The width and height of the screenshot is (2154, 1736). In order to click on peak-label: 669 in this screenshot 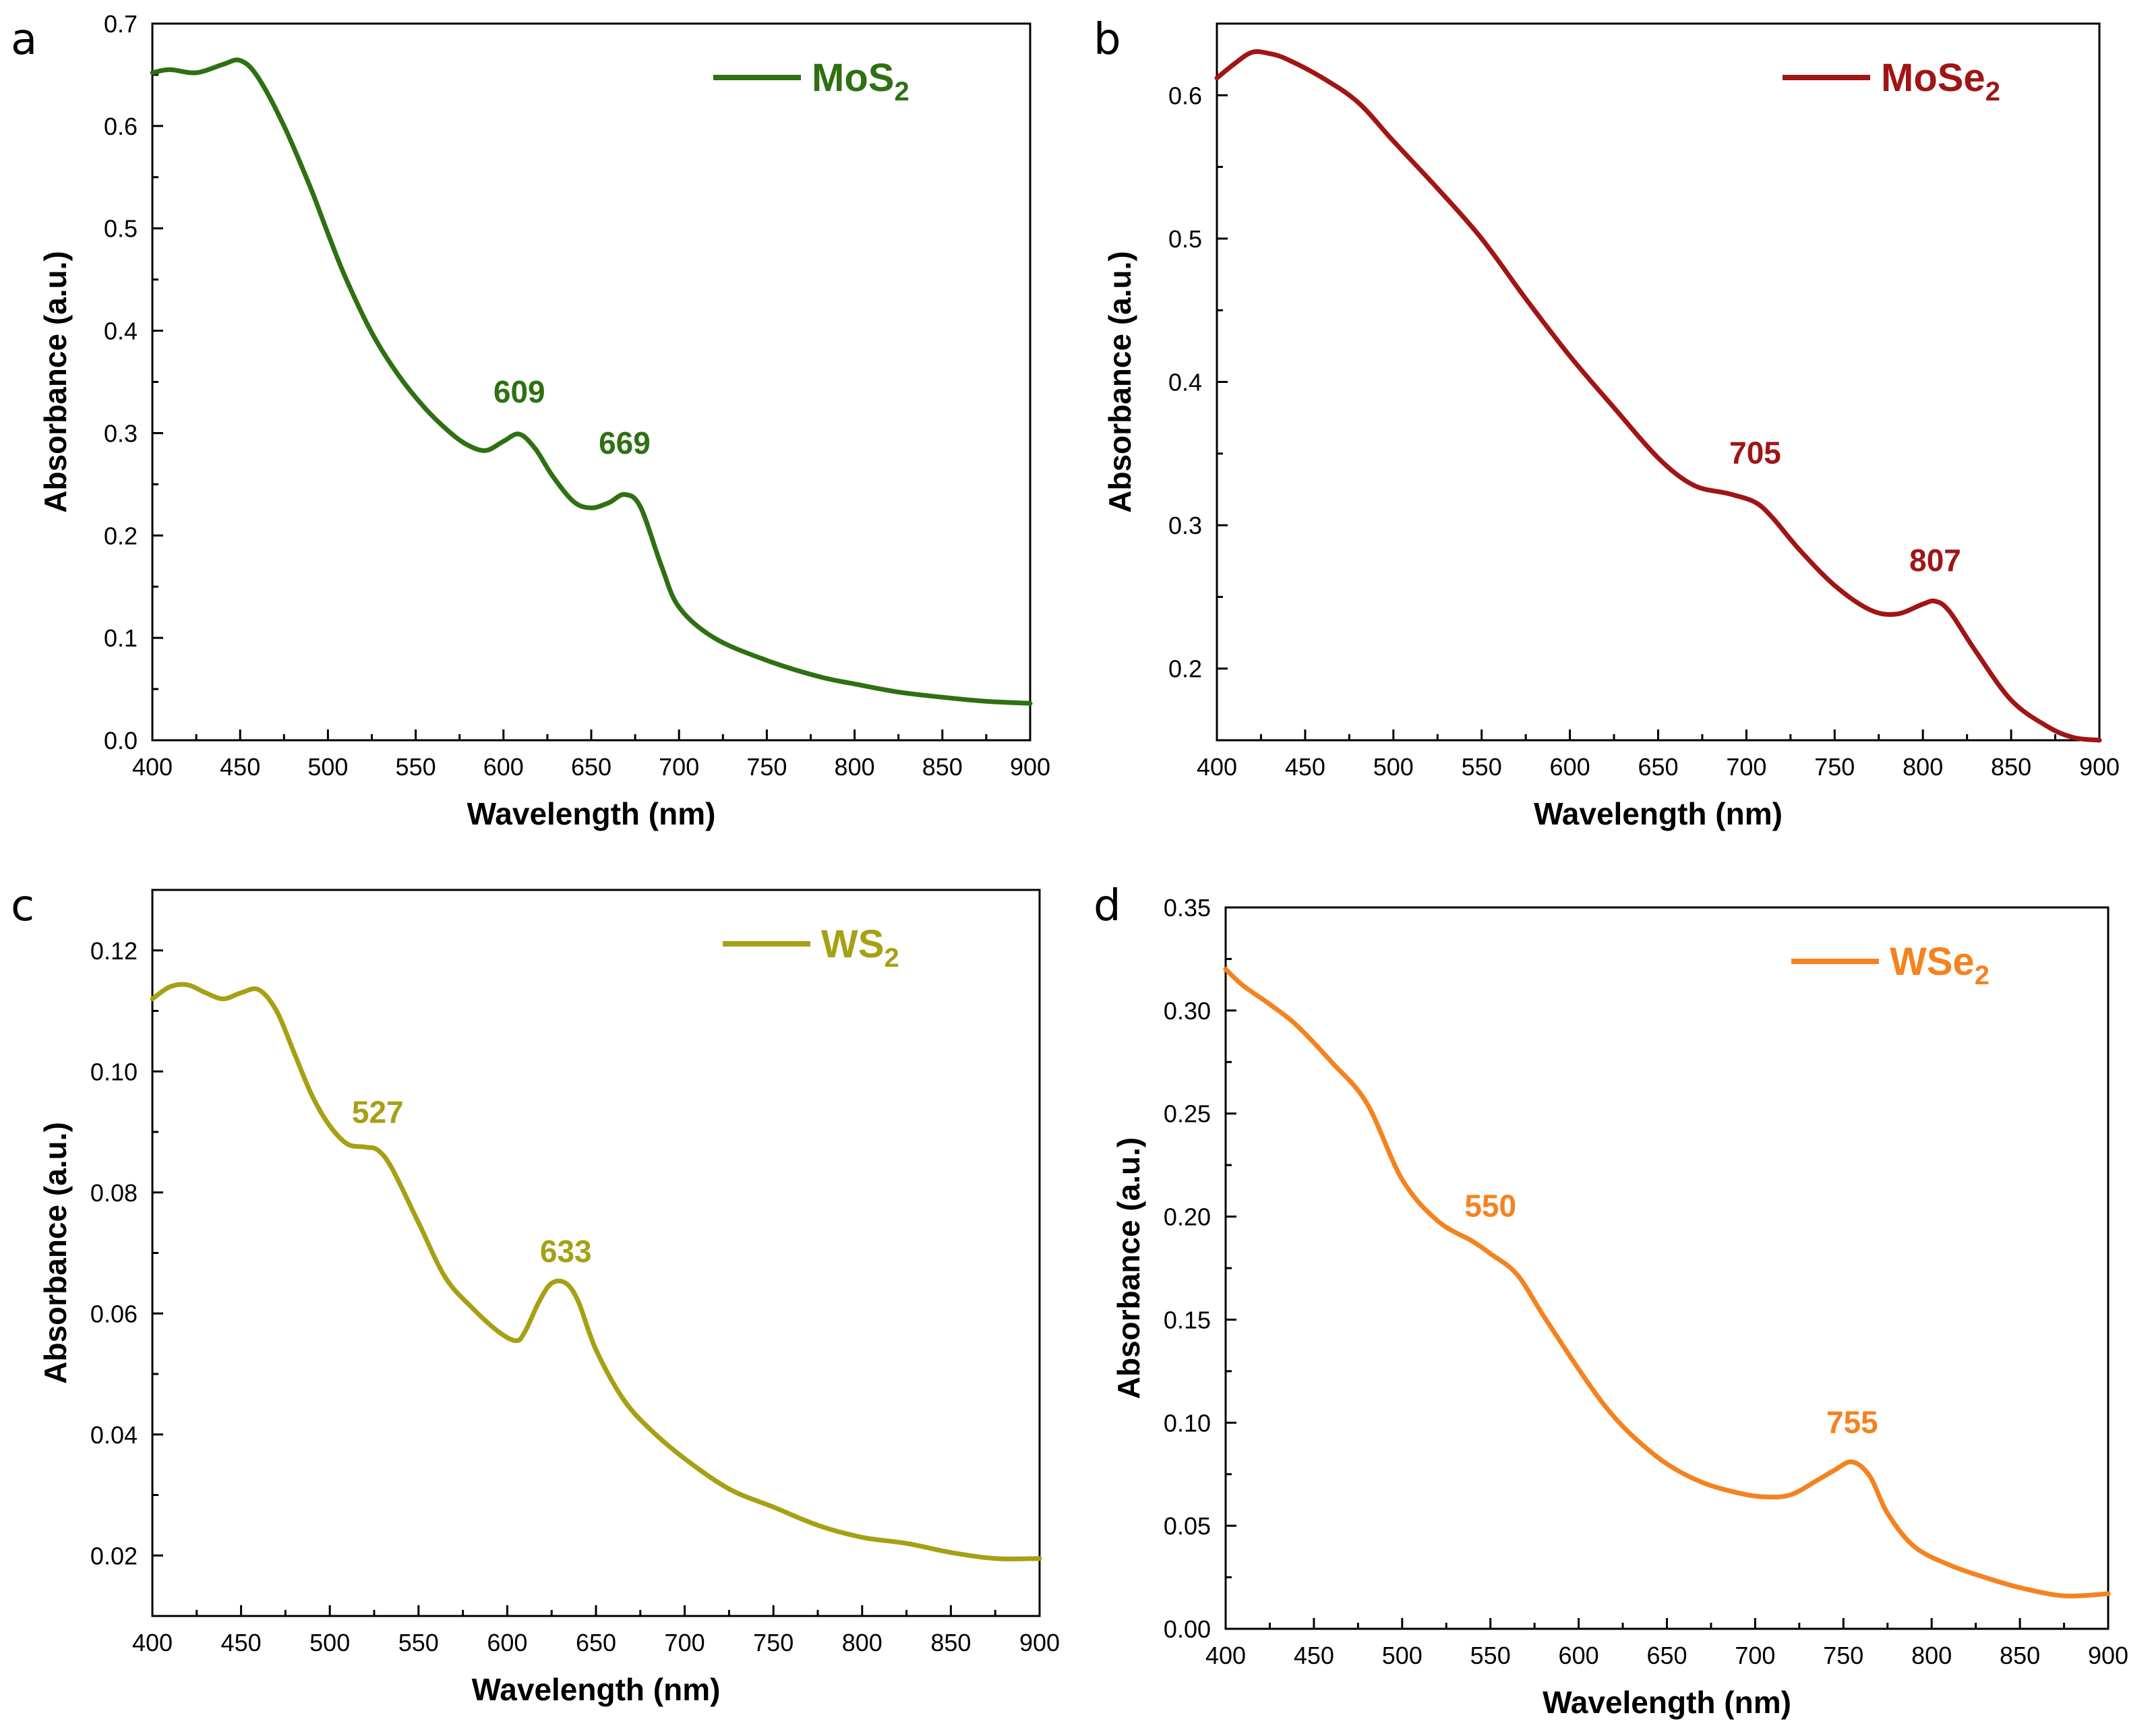, I will do `click(625, 442)`.